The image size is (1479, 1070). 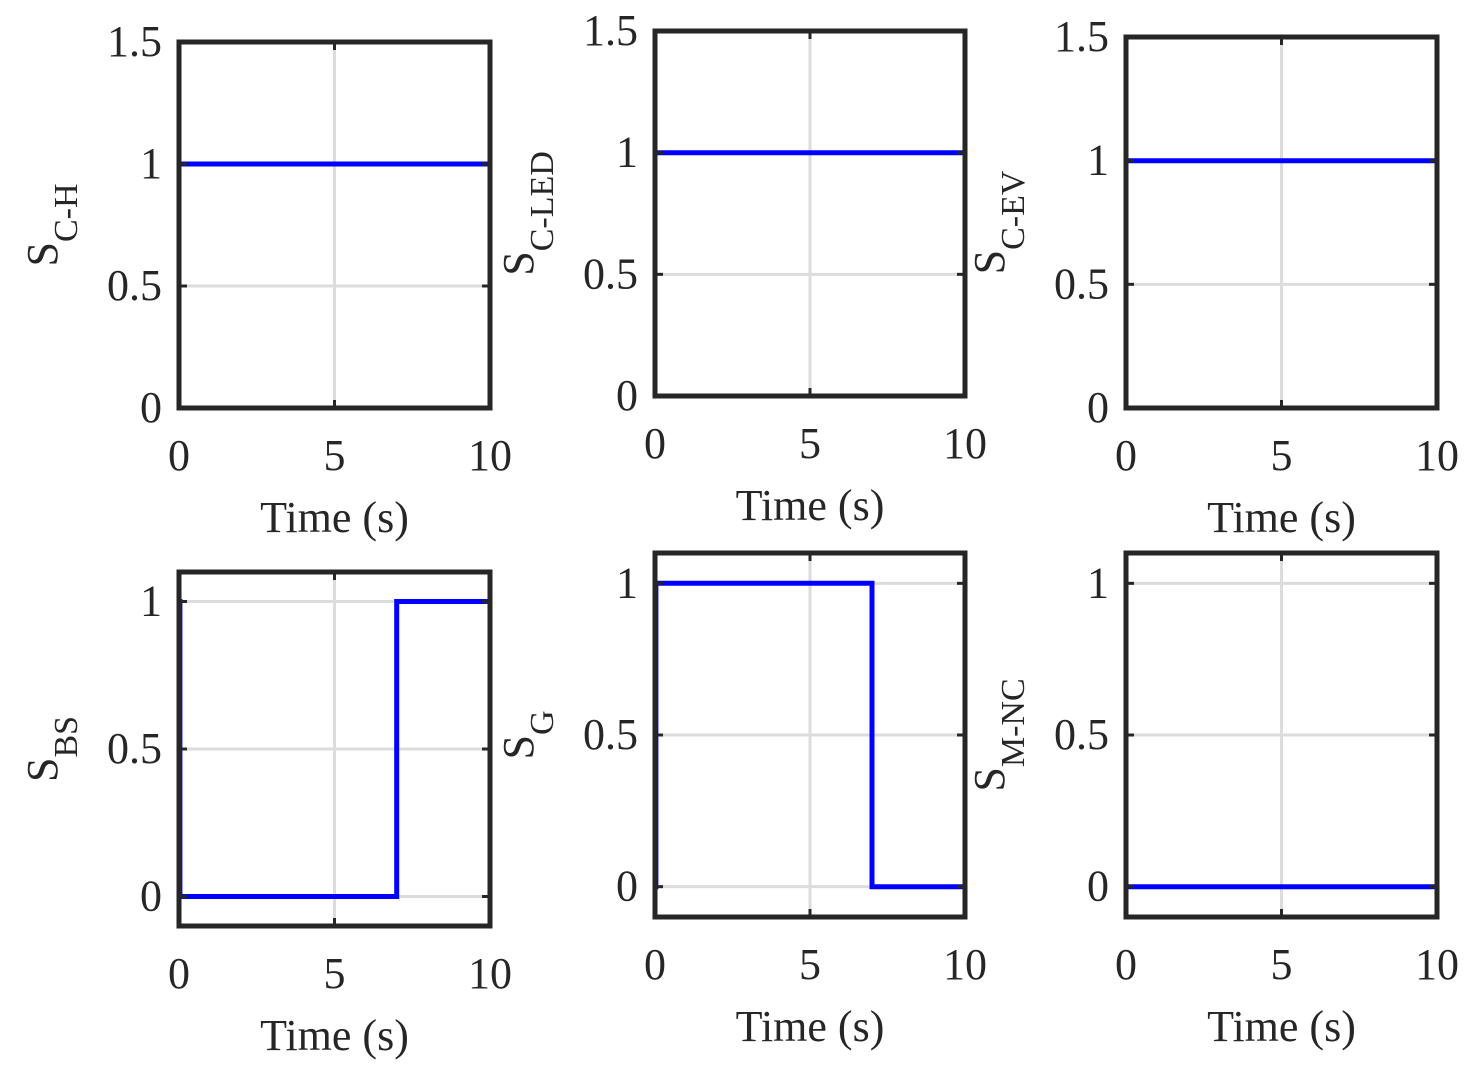 I want to click on y-axis-label: SBS, so click(x=51, y=749).